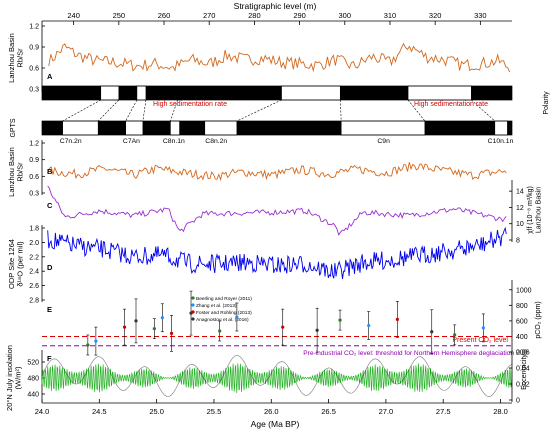  Describe the element at coordinates (277, 172) in the screenshot. I see `series-b-line` at that location.